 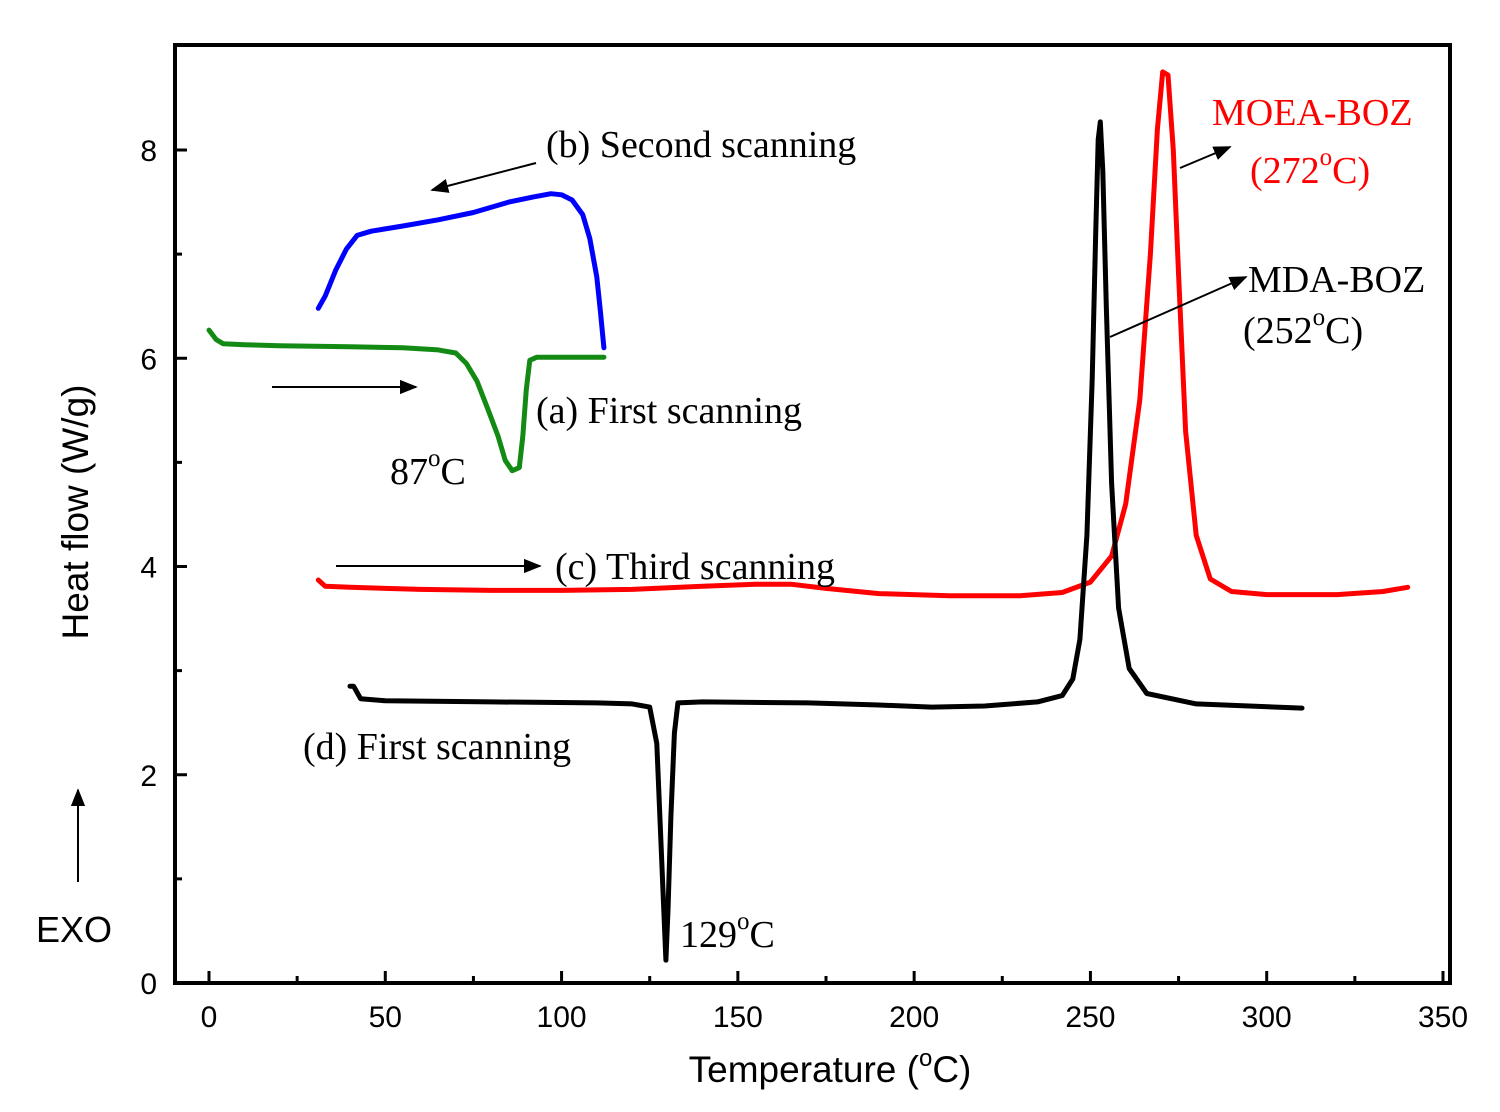 What do you see at coordinates (163, 568) in the screenshot?
I see `y-axis: 0 2 4 6 8` at bounding box center [163, 568].